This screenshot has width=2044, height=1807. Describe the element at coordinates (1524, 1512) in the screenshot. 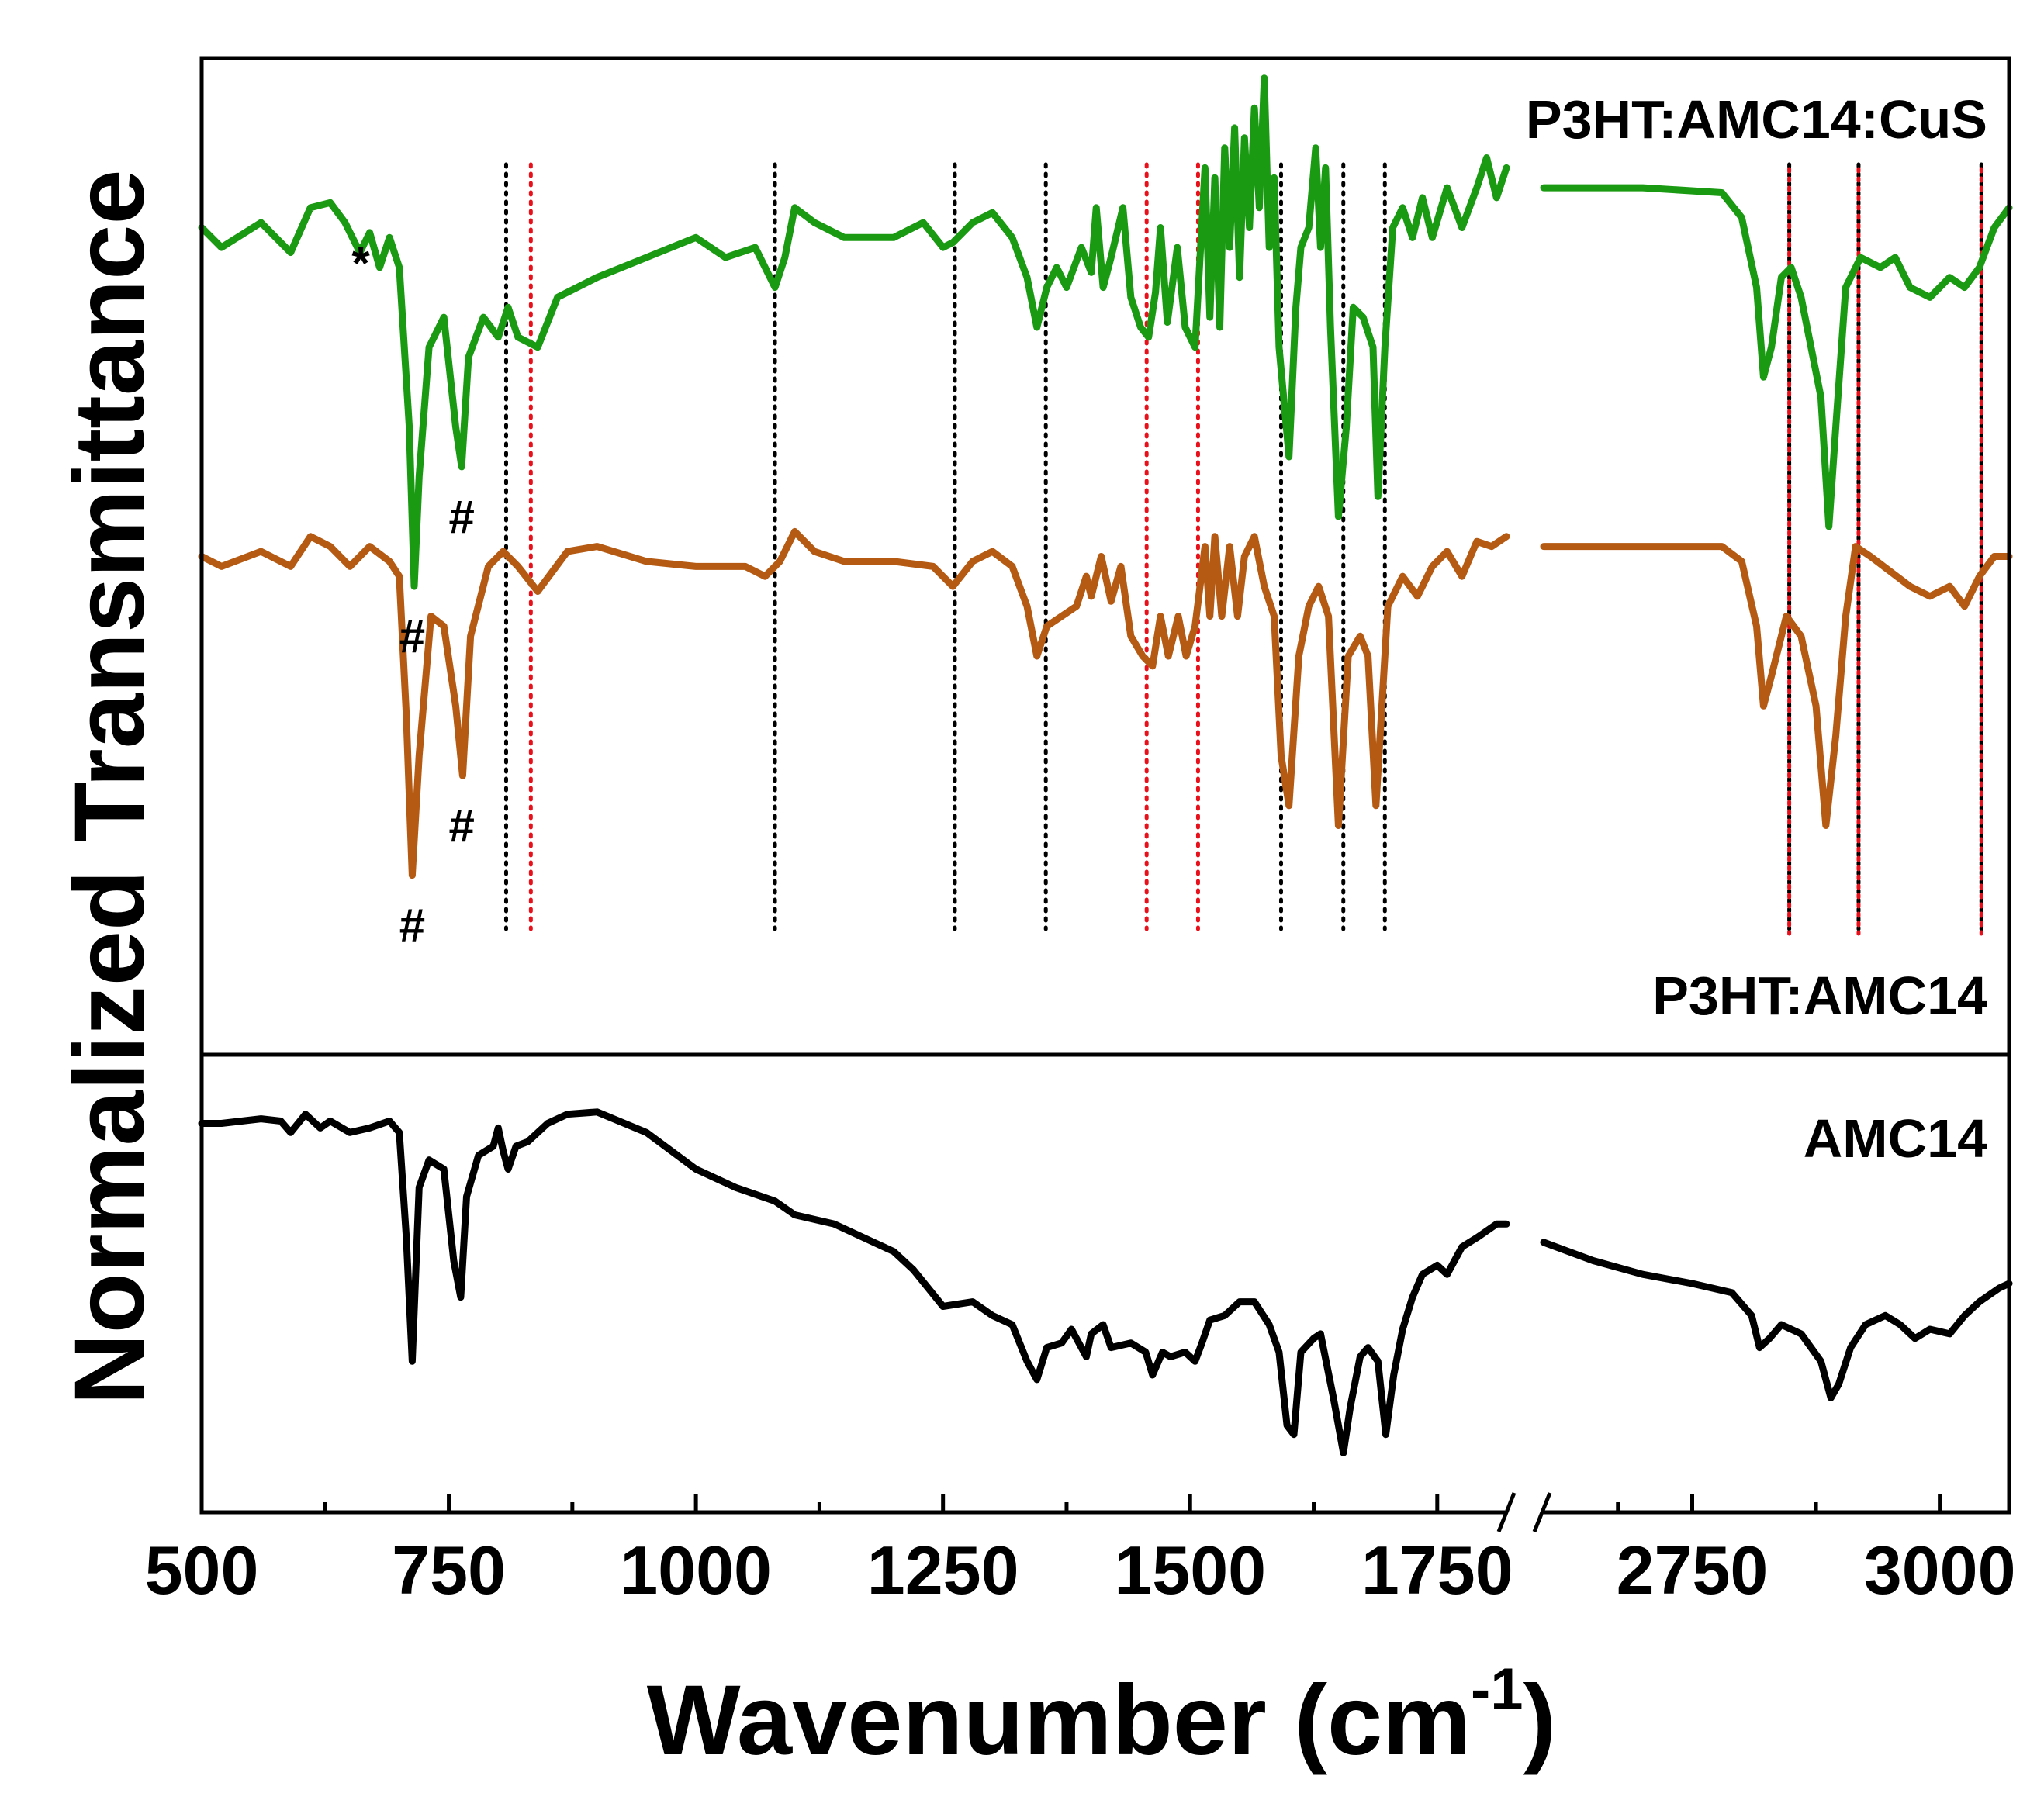

I see `axis-break-marks` at that location.